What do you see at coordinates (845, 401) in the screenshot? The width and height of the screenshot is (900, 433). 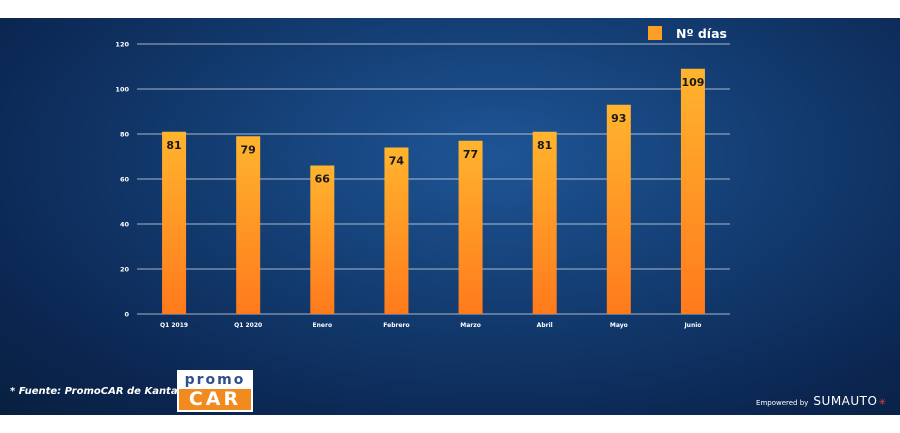 I see `sumauto-brand: SUMAUTO` at bounding box center [845, 401].